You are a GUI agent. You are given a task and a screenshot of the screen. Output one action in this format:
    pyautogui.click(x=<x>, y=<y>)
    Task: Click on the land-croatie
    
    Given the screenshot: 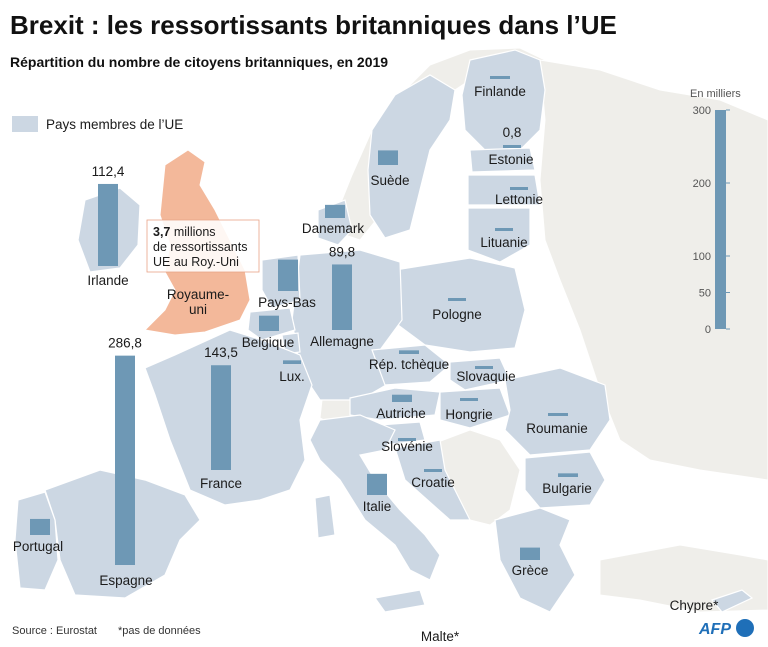 What is the action you would take?
    pyautogui.click(x=432, y=480)
    